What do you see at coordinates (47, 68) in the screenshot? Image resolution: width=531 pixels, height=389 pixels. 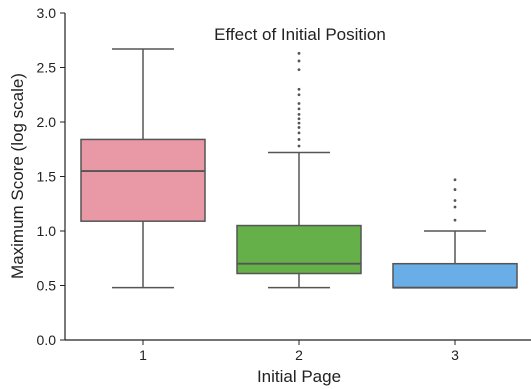 I see `y-tick-label: 2.5` at bounding box center [47, 68].